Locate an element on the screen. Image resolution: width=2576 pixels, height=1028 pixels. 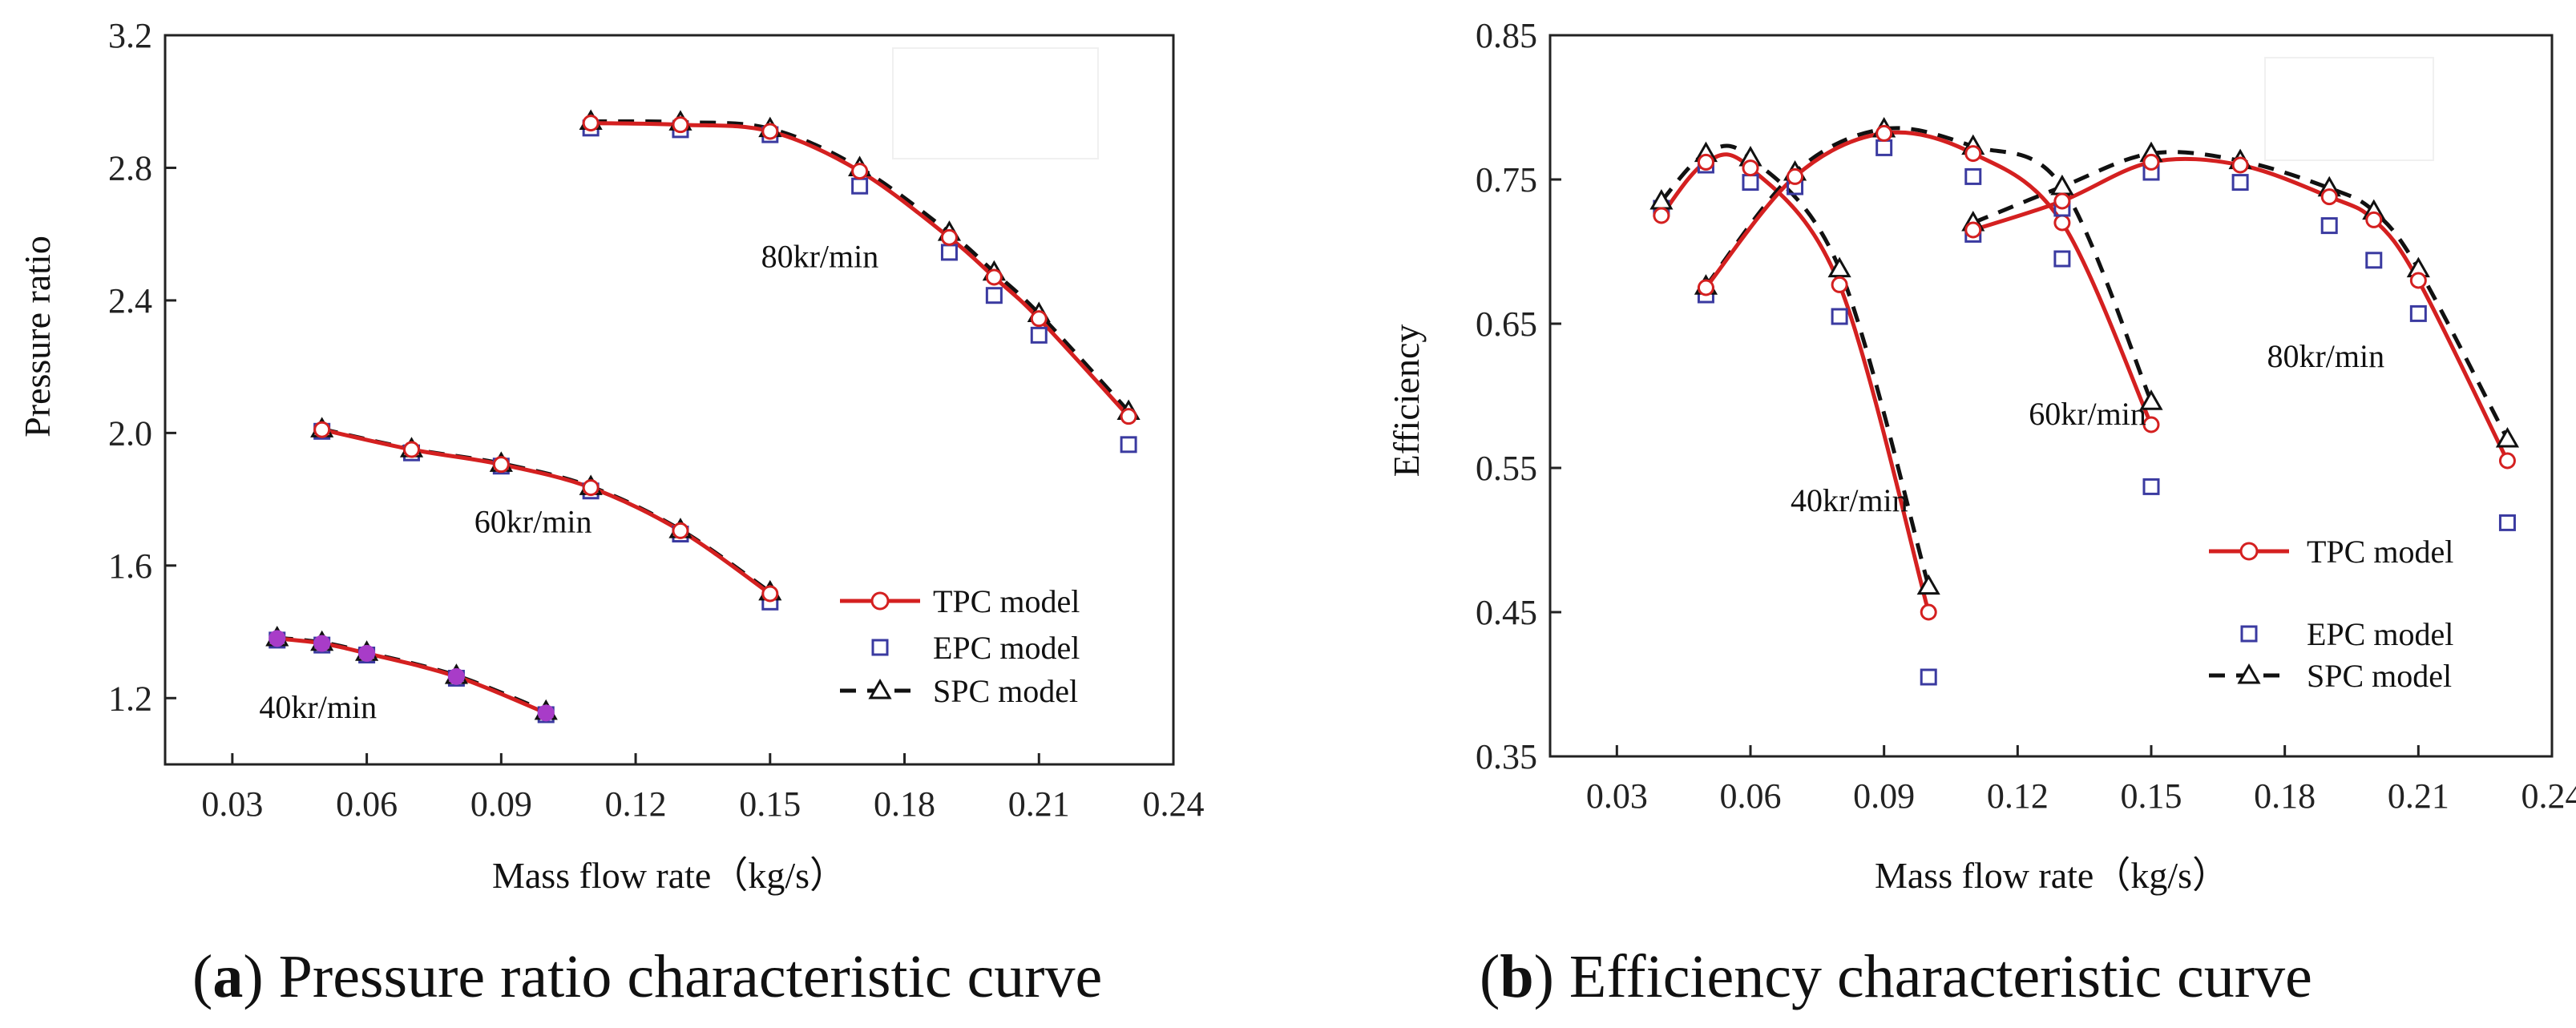
legend-epc-label-a: EPC model is located at coordinates (1007, 648).